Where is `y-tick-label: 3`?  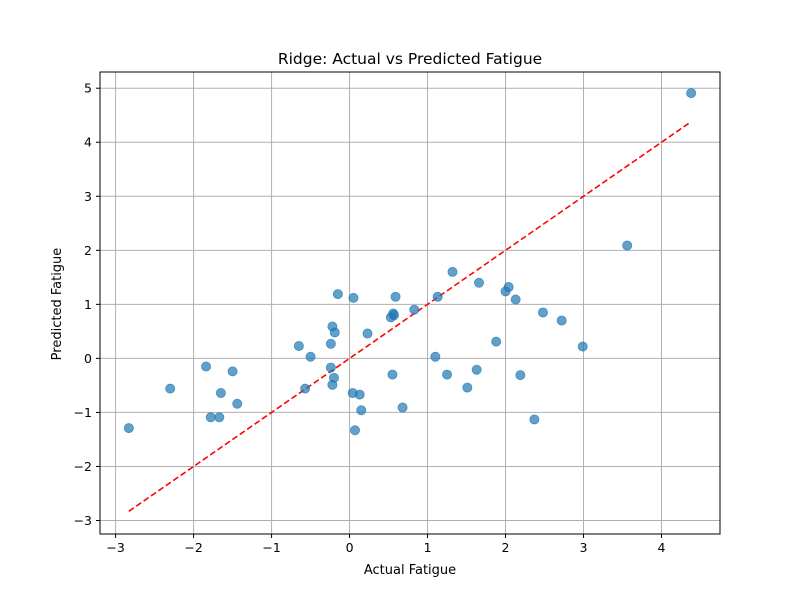
y-tick-label: 3 is located at coordinates (88, 196).